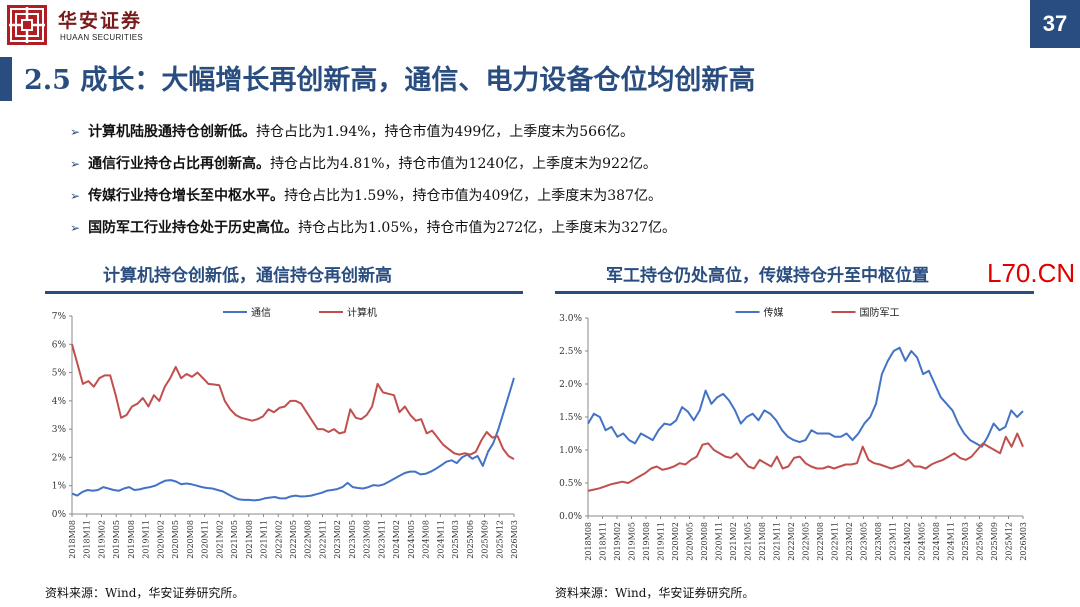 This screenshot has height=607, width=1080. What do you see at coordinates (473, 196) in the screenshot?
I see `bullet-text: 持仓占比为1.59%，持仓市值为409亿，上季度末为387亿。` at bounding box center [473, 196].